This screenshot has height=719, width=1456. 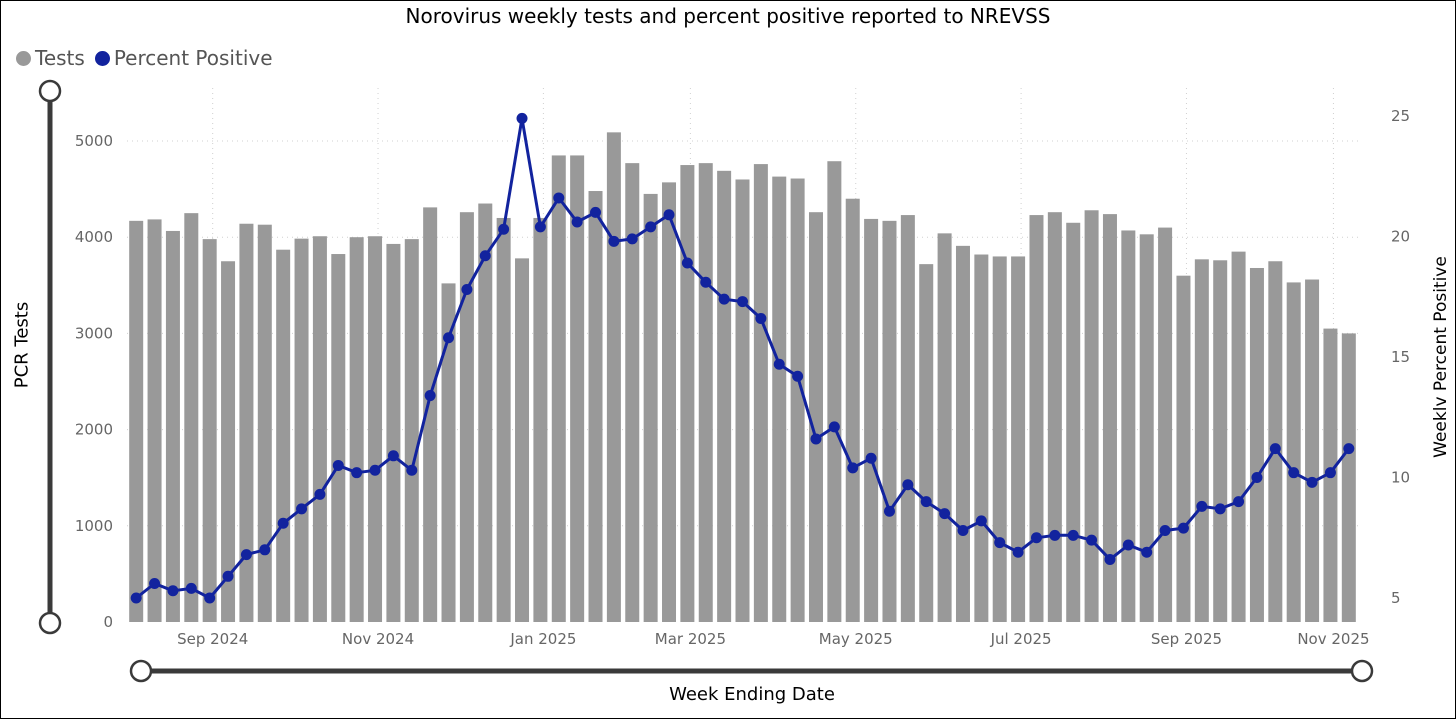 What do you see at coordinates (94, 237) in the screenshot?
I see `y-left-tick-label: 4000` at bounding box center [94, 237].